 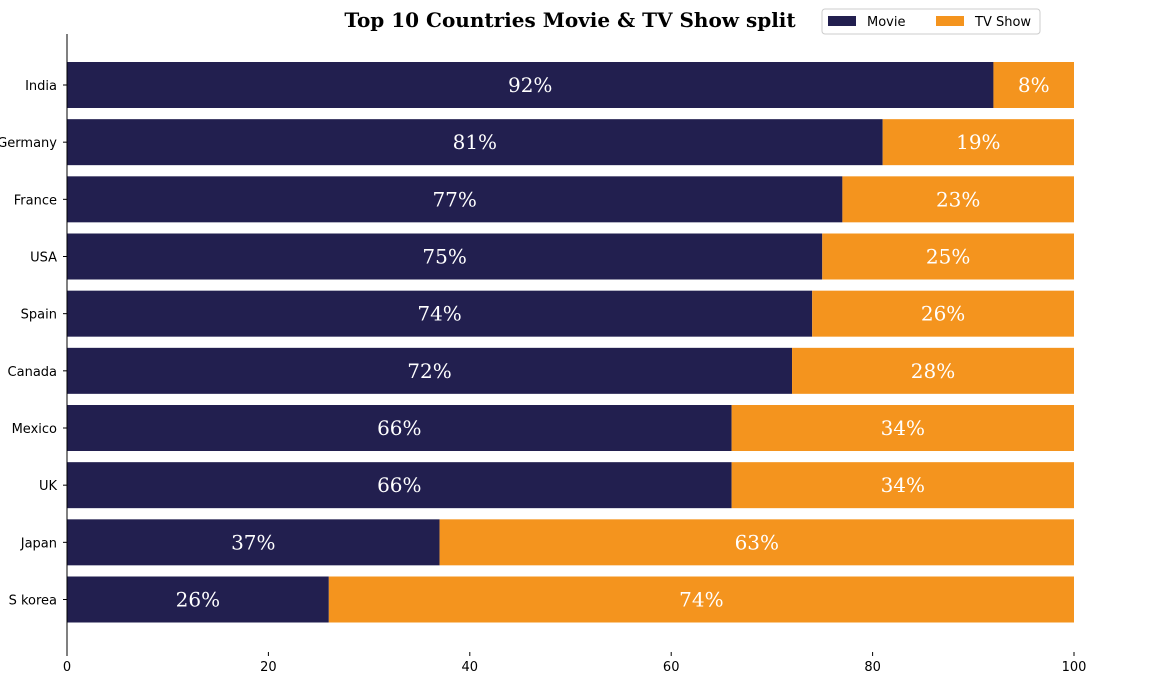 What do you see at coordinates (43, 258) in the screenshot?
I see `y-tick-label: USA` at bounding box center [43, 258].